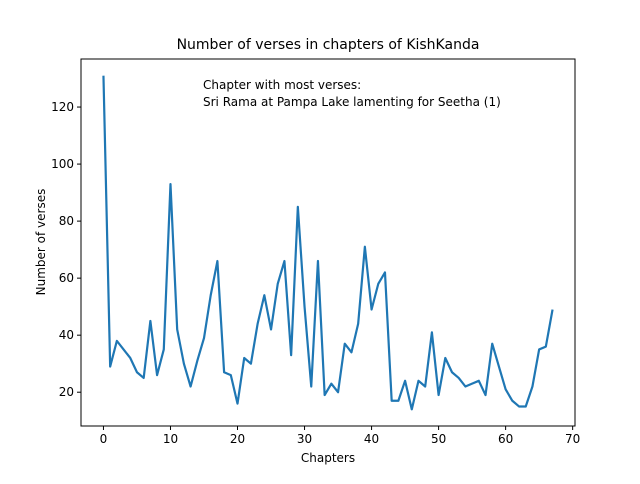 This screenshot has height=484, width=640. Describe the element at coordinates (237, 439) in the screenshot. I see `x-tick-label: 20` at that location.